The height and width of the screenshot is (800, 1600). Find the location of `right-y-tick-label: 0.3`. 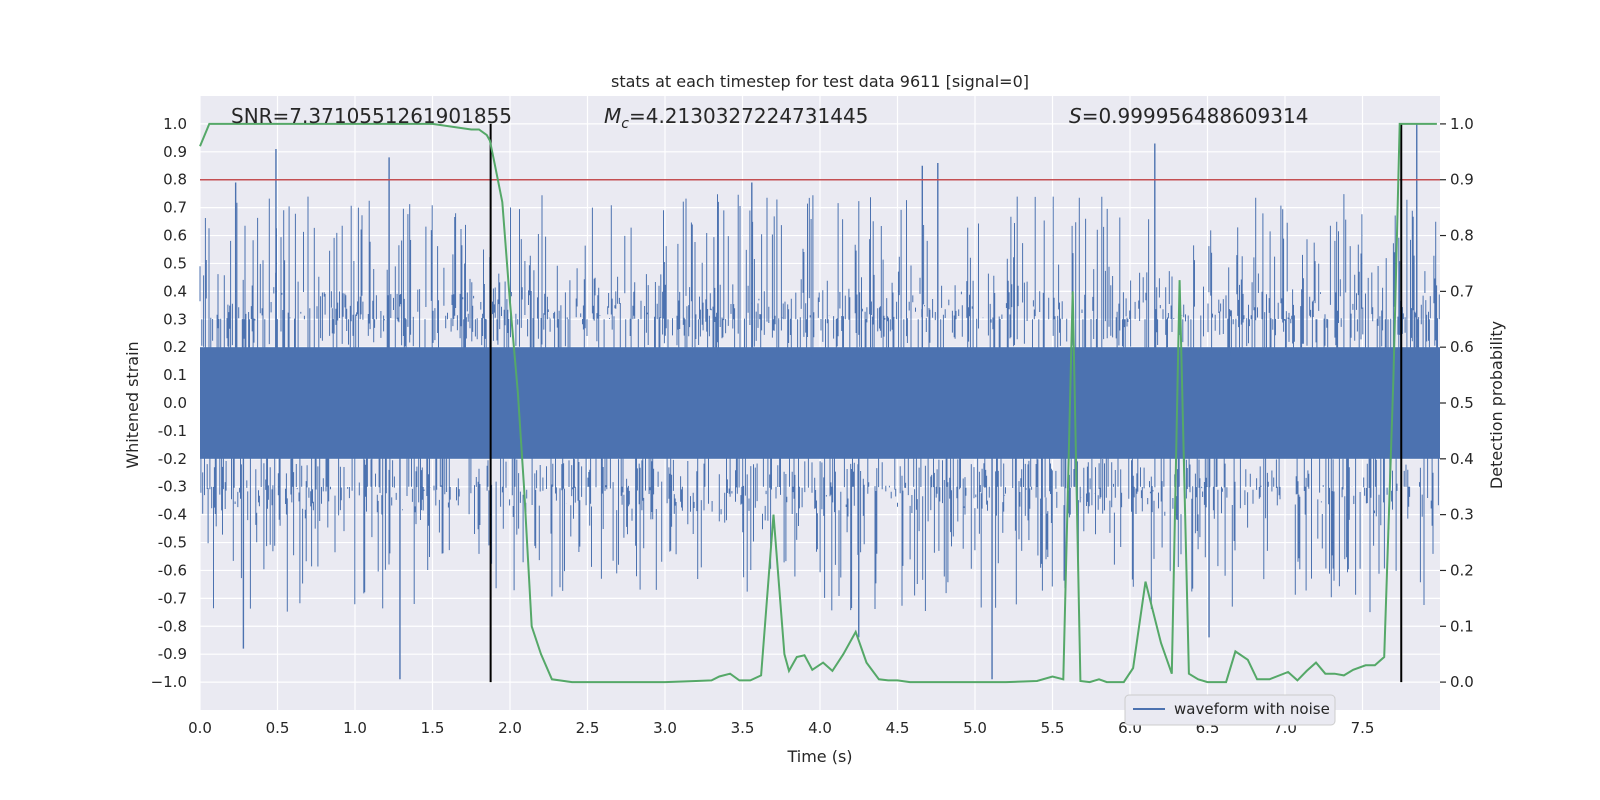

right-y-tick-label: 0.3 is located at coordinates (1462, 515).